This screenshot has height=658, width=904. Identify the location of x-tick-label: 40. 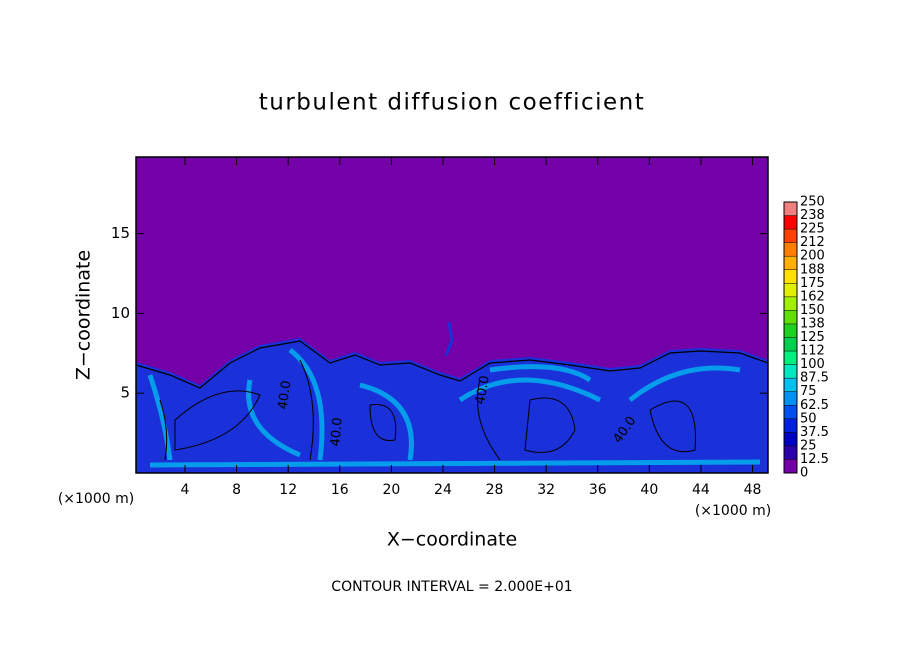
(649, 490).